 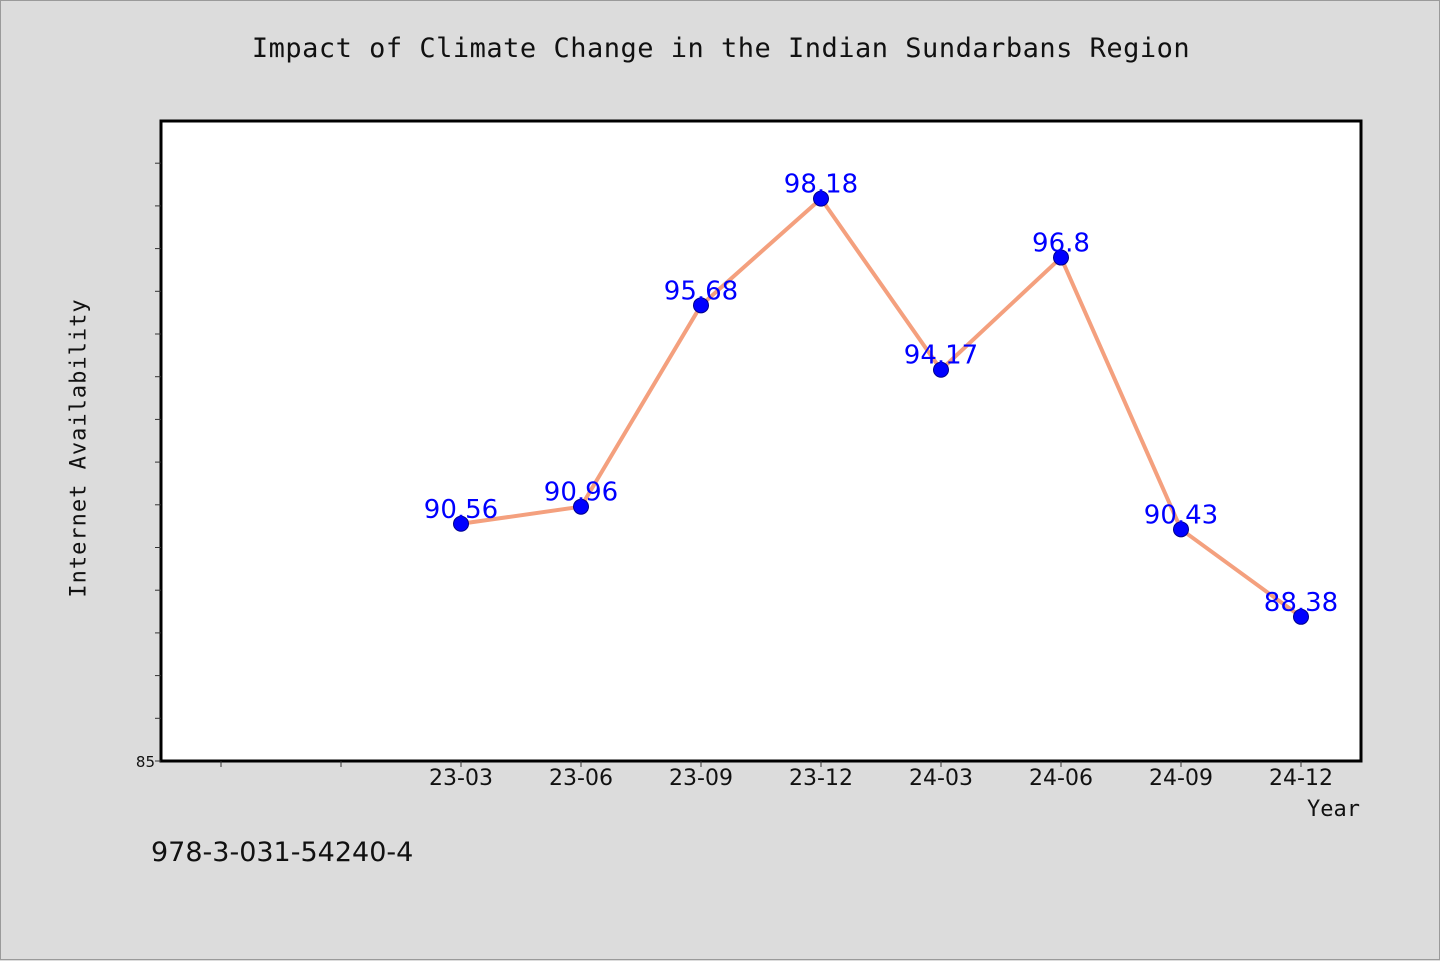 What do you see at coordinates (461, 510) in the screenshot?
I see `data-label: 90.56` at bounding box center [461, 510].